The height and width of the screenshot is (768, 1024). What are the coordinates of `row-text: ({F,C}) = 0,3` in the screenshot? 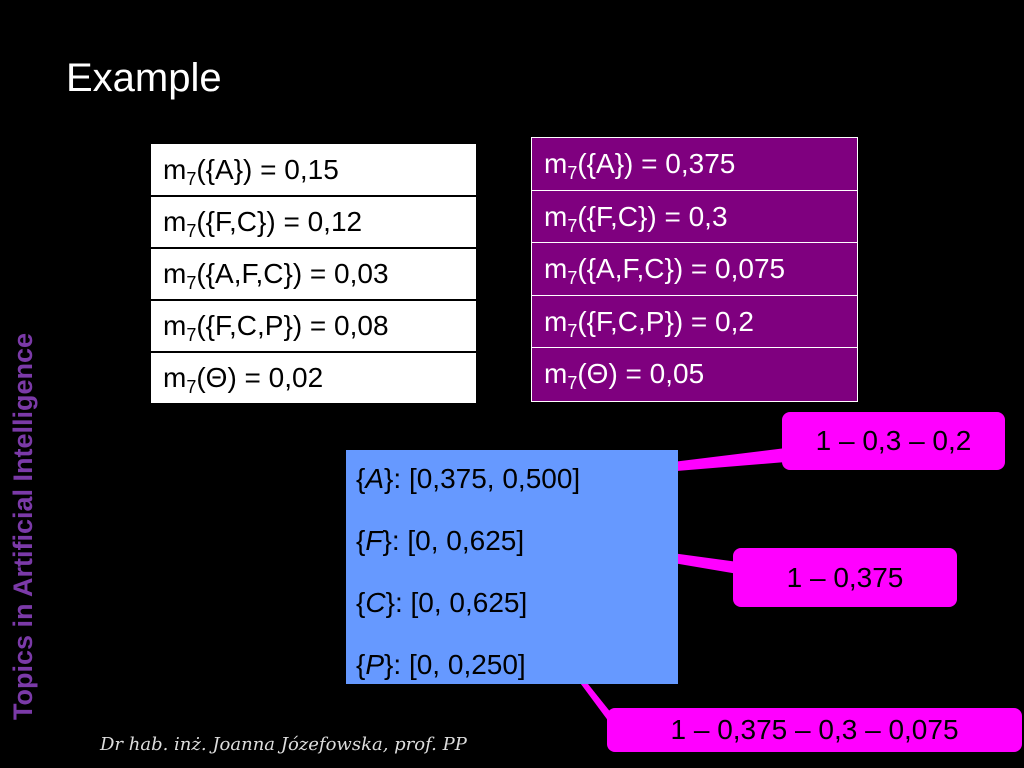 It's located at (652, 216).